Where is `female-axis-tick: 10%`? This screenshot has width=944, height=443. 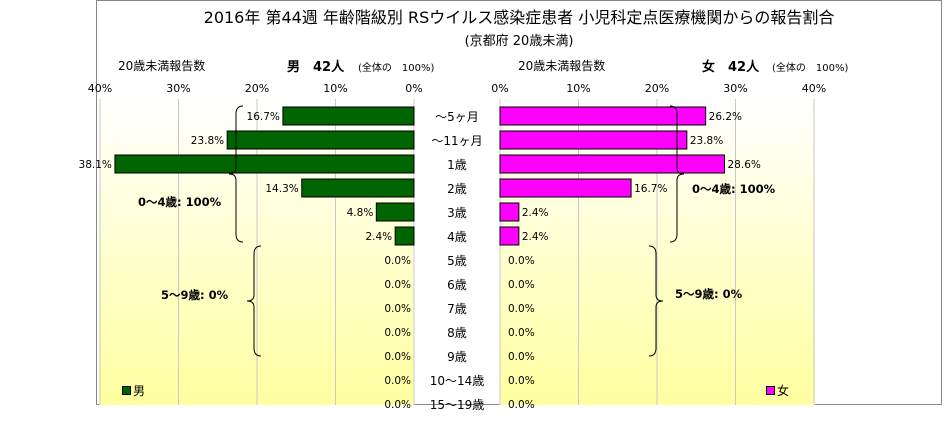 female-axis-tick: 10% is located at coordinates (578, 88).